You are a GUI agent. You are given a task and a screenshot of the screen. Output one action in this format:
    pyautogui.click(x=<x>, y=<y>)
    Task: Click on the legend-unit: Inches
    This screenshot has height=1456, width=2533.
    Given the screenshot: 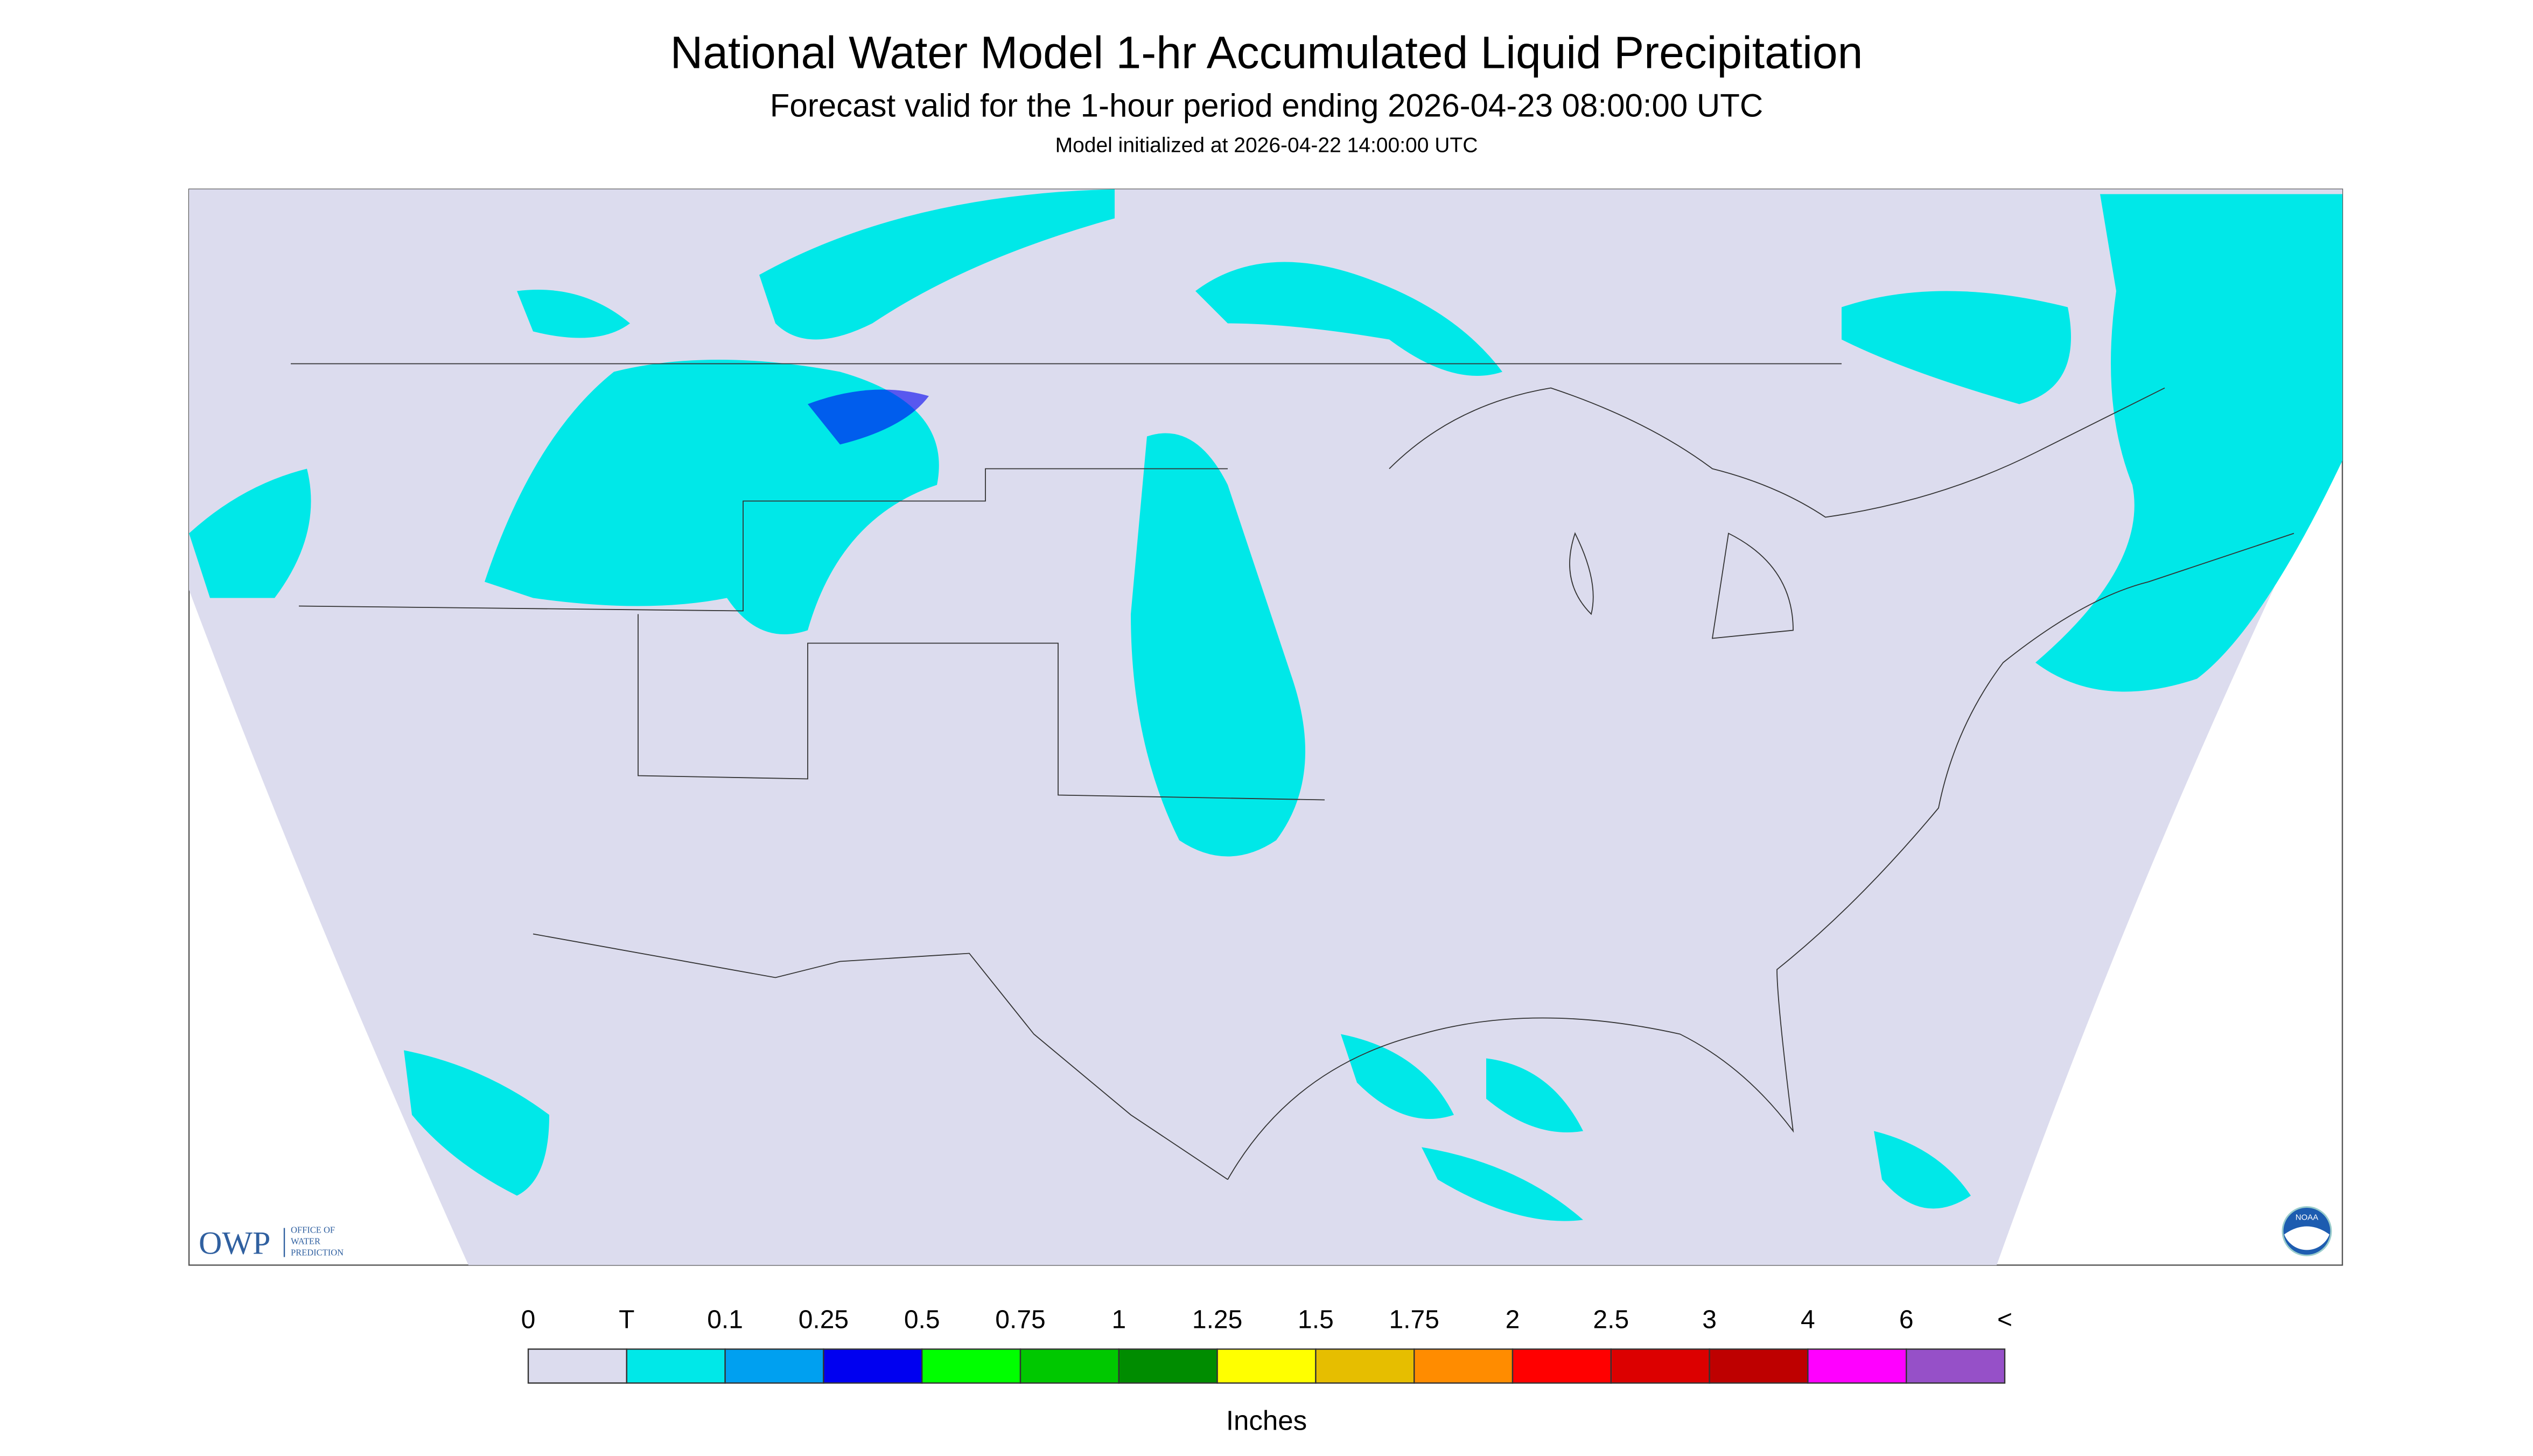 What is the action you would take?
    pyautogui.click(x=1266, y=1420)
    